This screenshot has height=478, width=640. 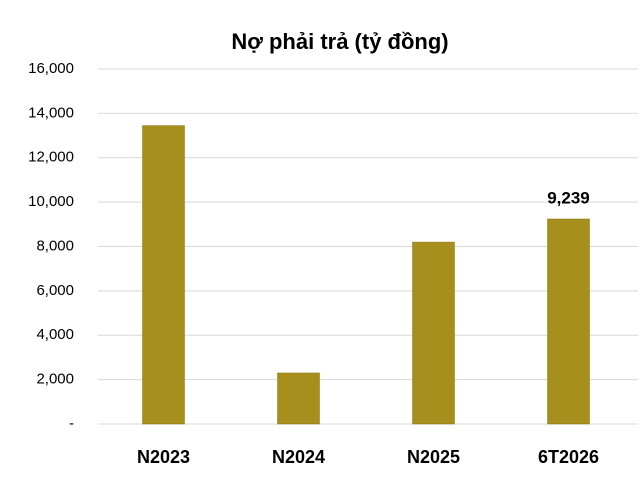 I want to click on x-tick-label: 6T2026, so click(x=568, y=457).